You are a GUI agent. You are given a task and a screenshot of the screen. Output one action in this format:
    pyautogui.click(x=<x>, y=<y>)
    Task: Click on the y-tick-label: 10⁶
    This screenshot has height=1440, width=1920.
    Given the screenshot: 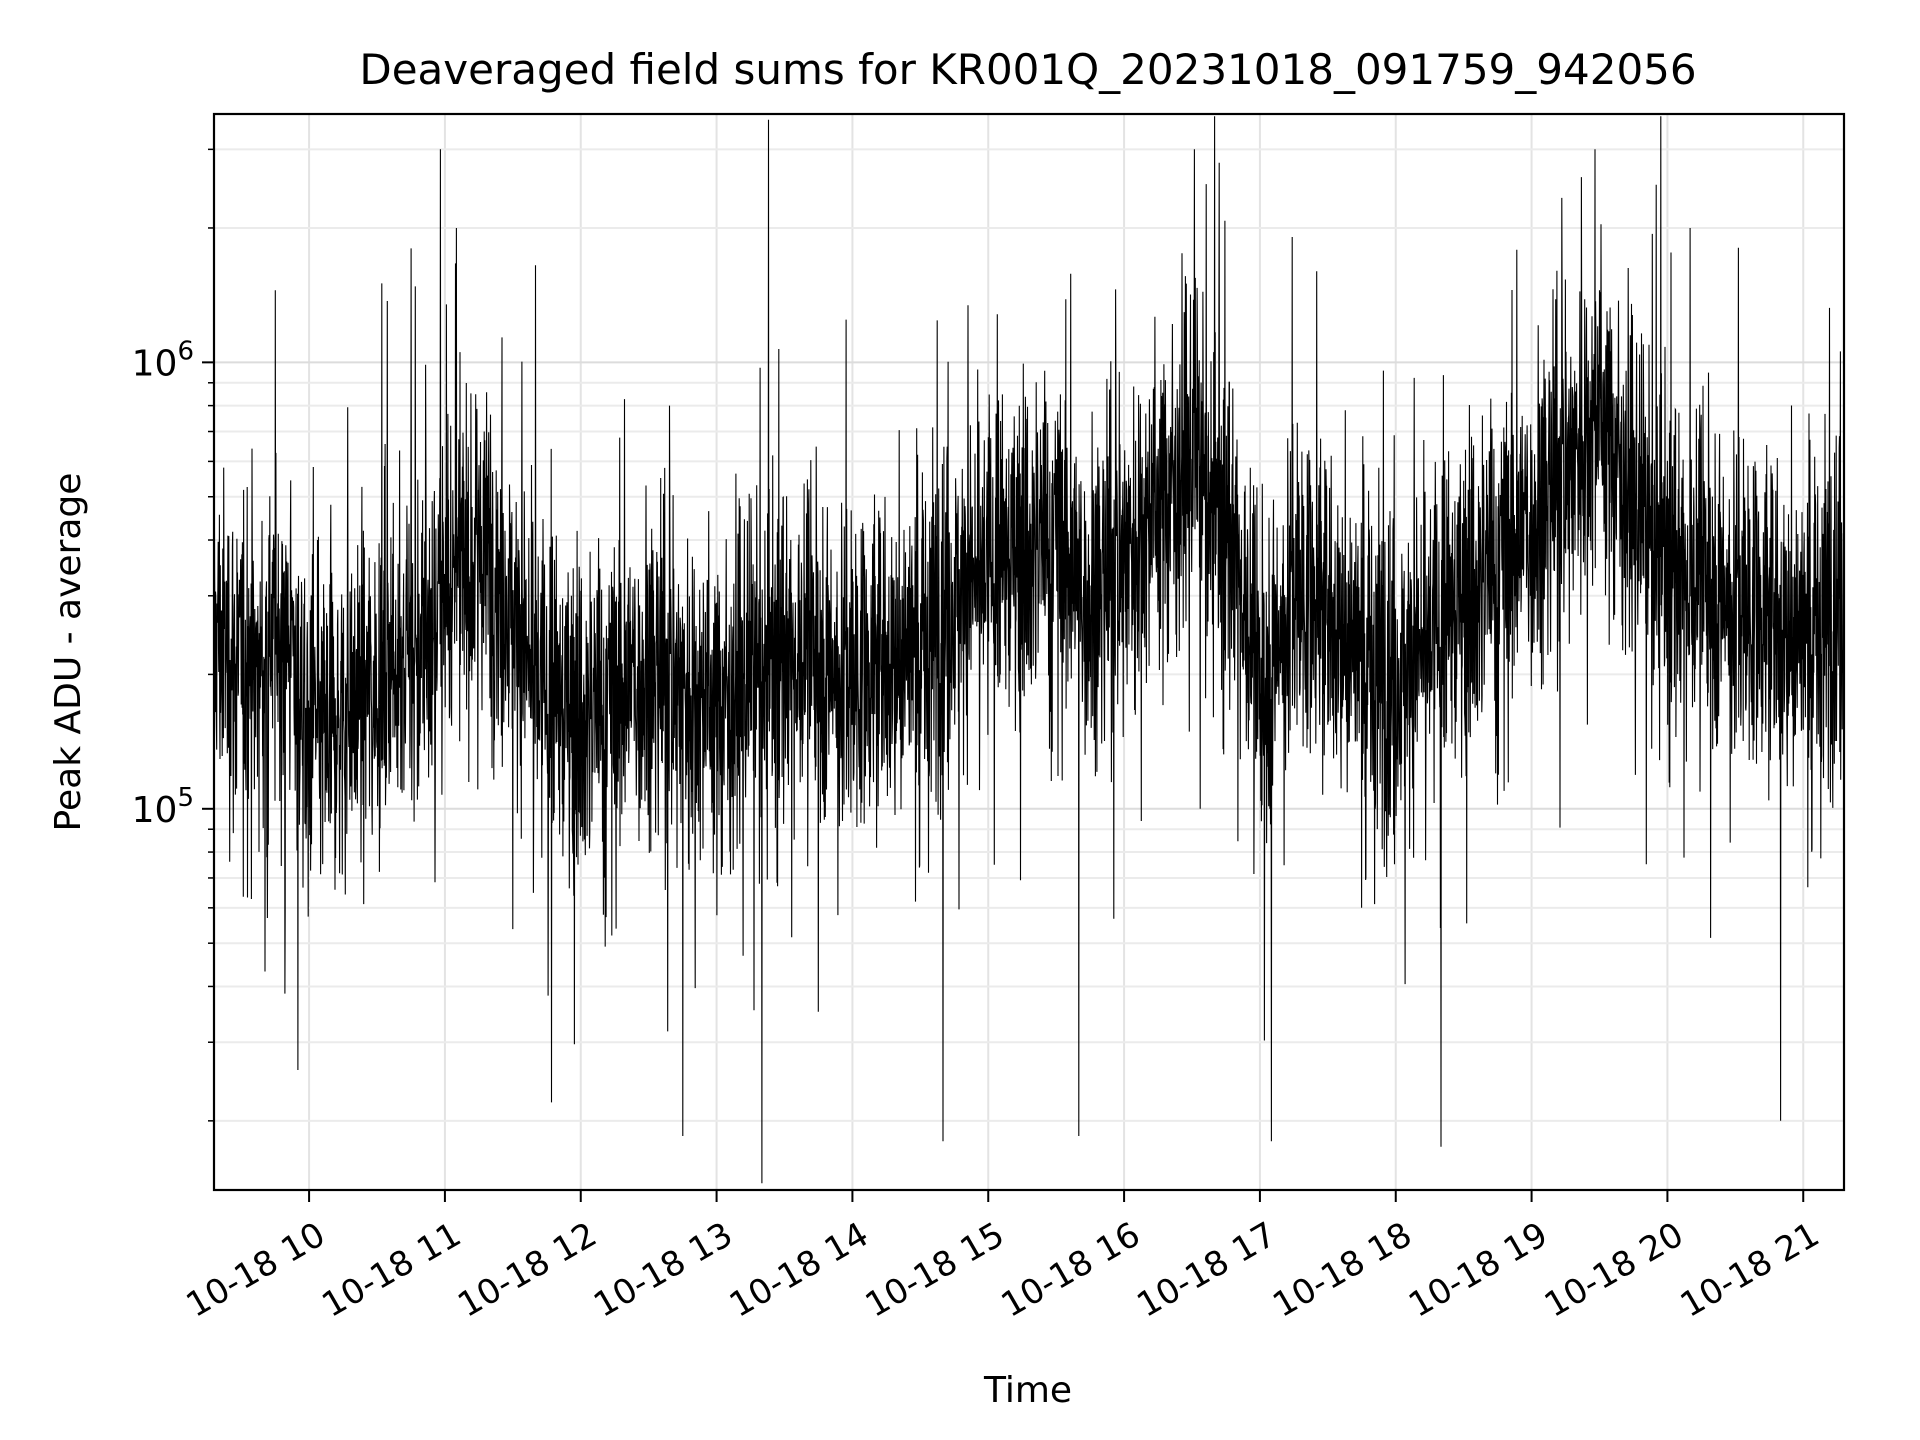 What is the action you would take?
    pyautogui.click(x=163, y=360)
    